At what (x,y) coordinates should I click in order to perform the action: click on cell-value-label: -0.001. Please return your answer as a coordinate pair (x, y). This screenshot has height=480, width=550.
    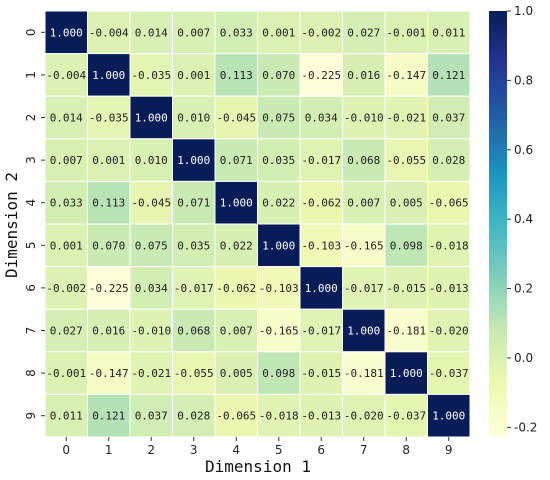
    Looking at the image, I should click on (66, 373).